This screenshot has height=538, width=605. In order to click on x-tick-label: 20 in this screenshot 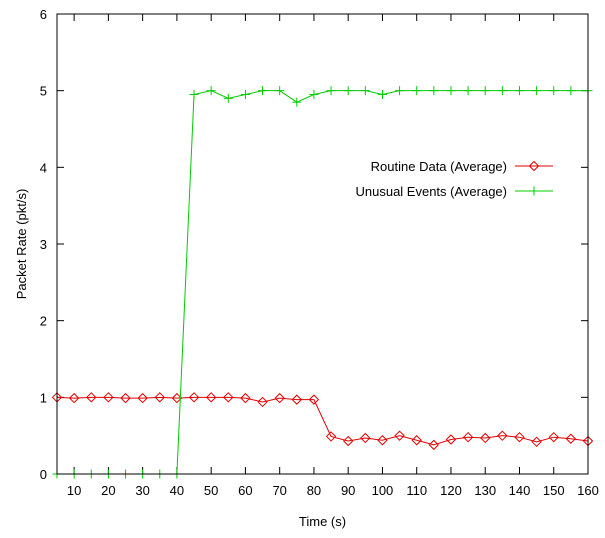, I will do `click(108, 490)`.